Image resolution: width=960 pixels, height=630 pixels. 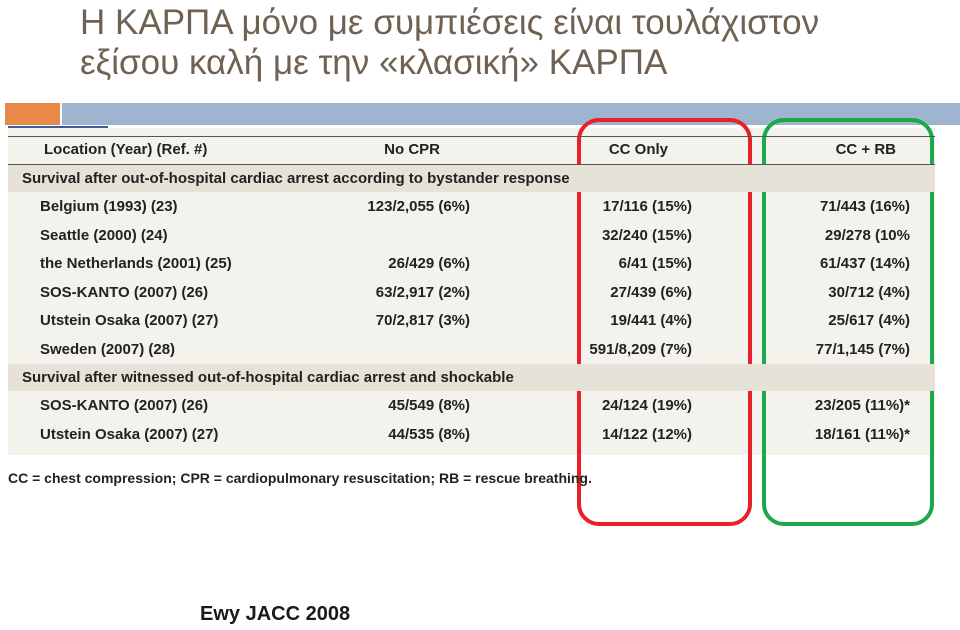 What do you see at coordinates (862, 349) in the screenshot?
I see `cell-value: 77/1,145 (7%)` at bounding box center [862, 349].